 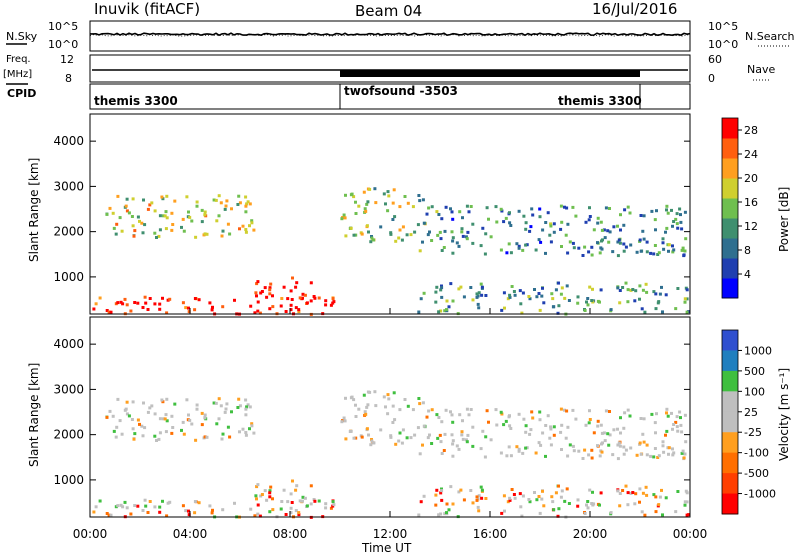 What do you see at coordinates (756, 208) in the screenshot?
I see `power-colorbar: 4 8 12 16 20 24 28 Power [dB]` at bounding box center [756, 208].